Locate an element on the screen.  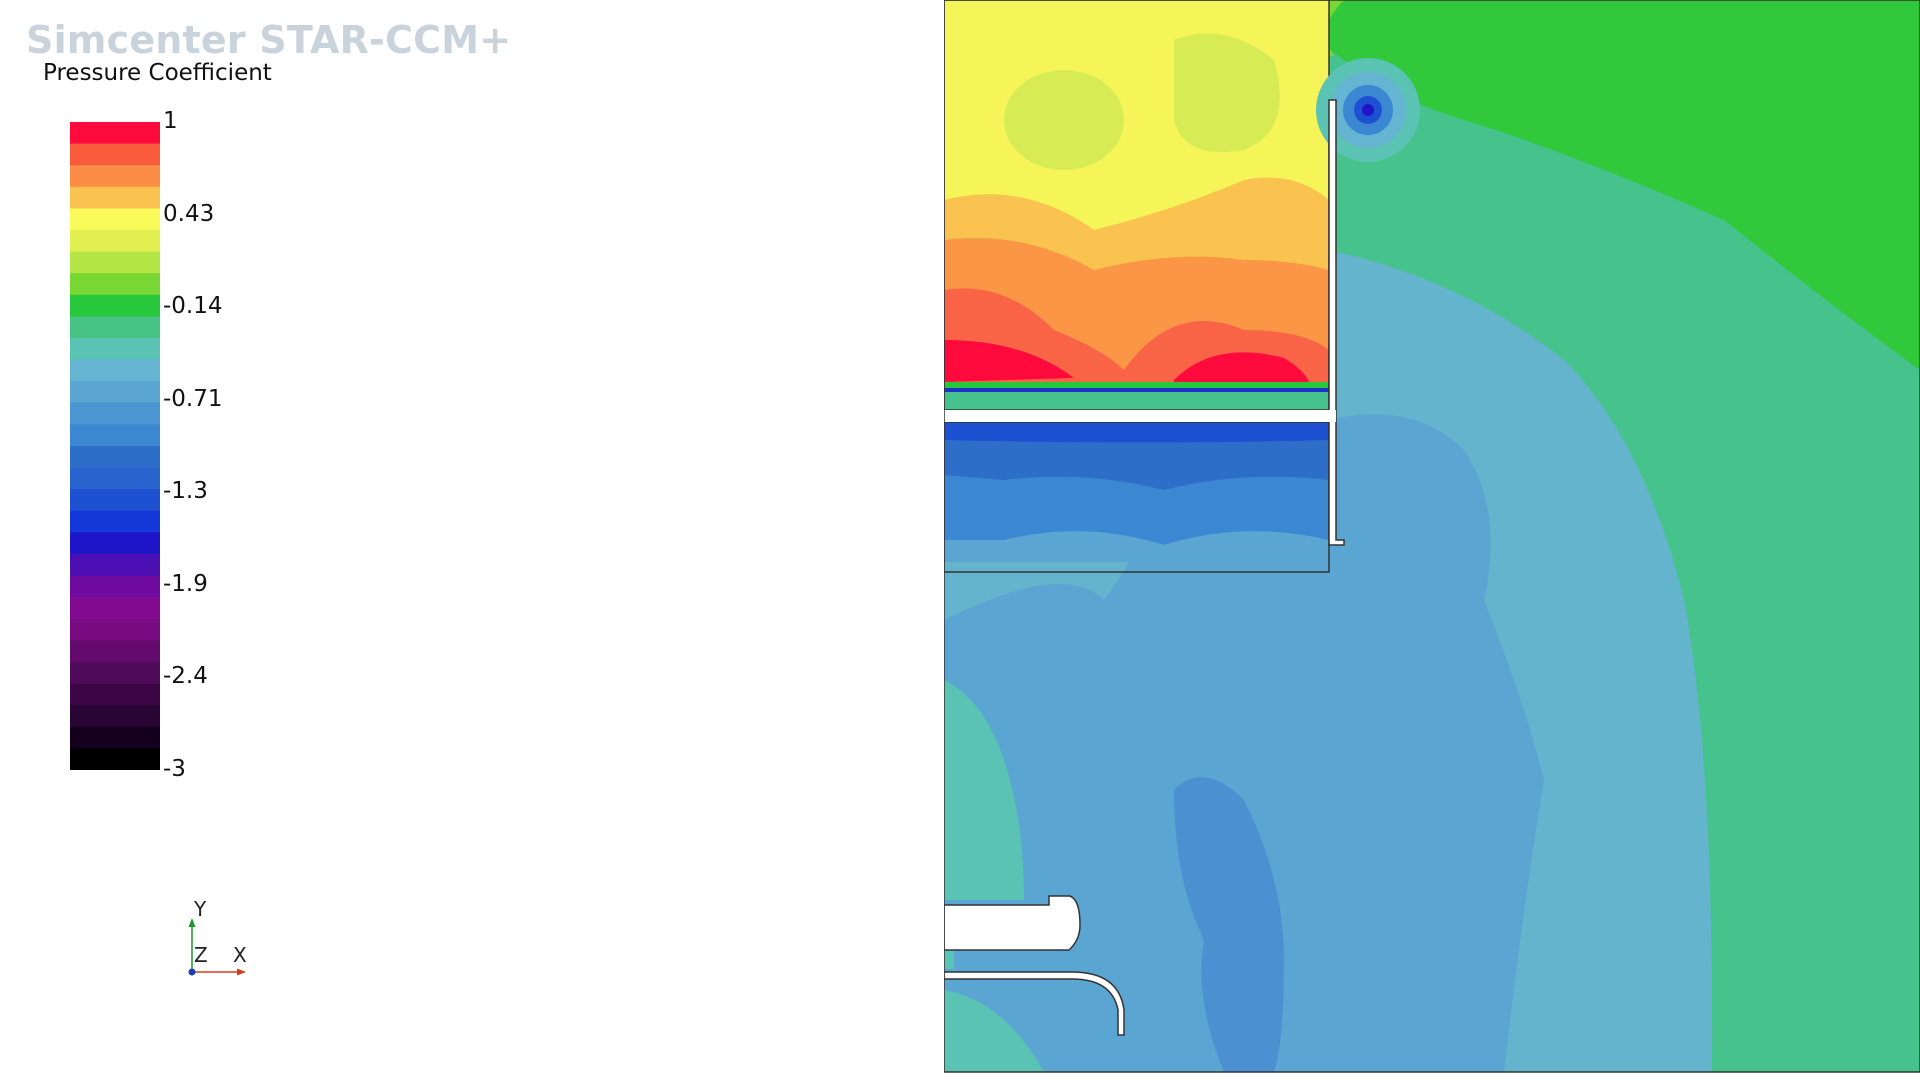
colorbar-tick-label: -0.71 is located at coordinates (193, 398).